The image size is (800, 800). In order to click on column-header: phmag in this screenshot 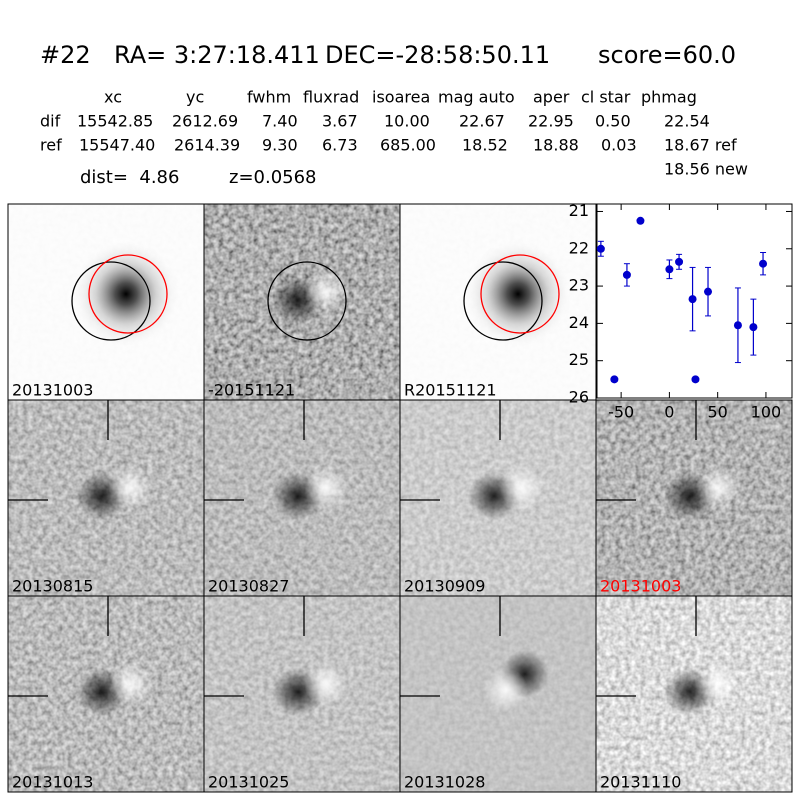, I will do `click(669, 97)`.